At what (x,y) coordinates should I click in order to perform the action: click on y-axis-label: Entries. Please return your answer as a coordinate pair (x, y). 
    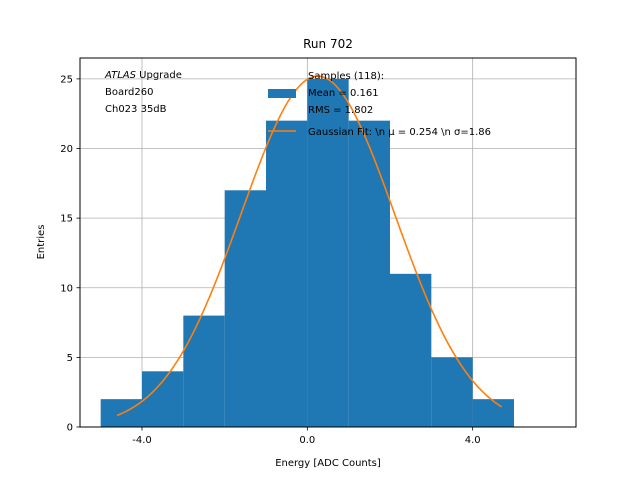
    Looking at the image, I should click on (41, 242).